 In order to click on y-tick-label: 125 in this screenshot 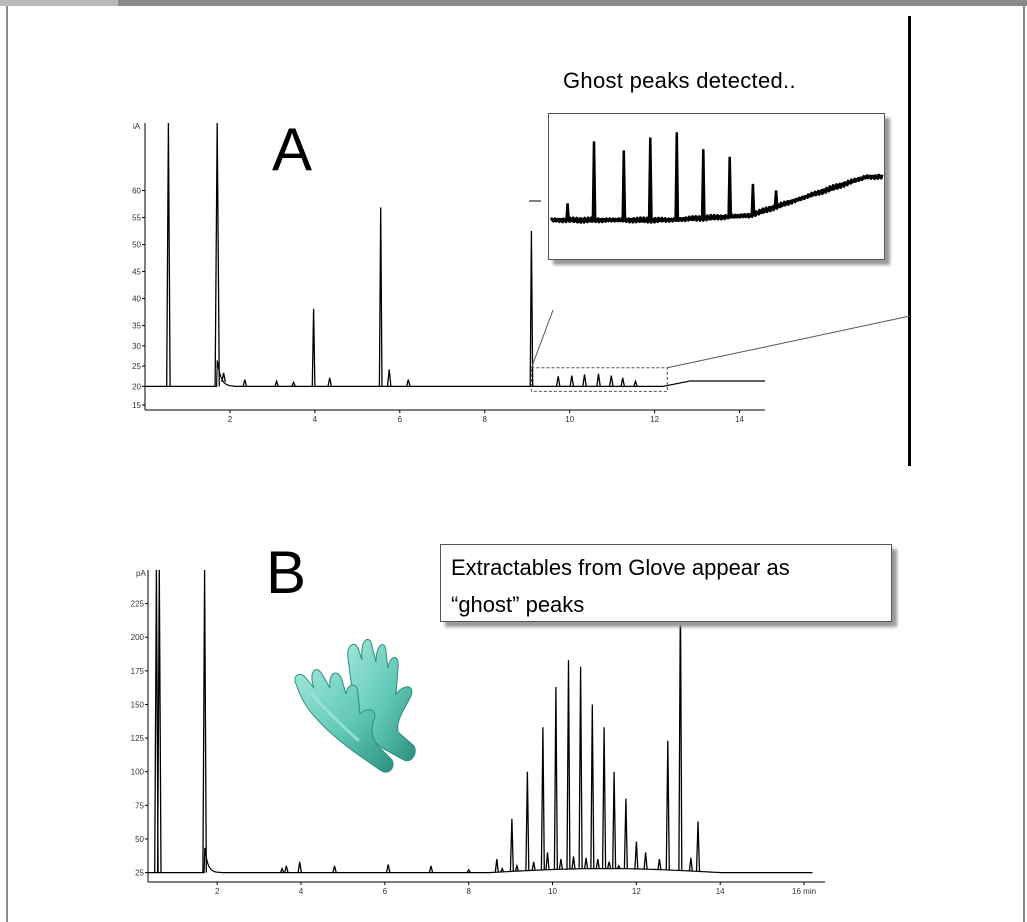, I will do `click(138, 738)`.